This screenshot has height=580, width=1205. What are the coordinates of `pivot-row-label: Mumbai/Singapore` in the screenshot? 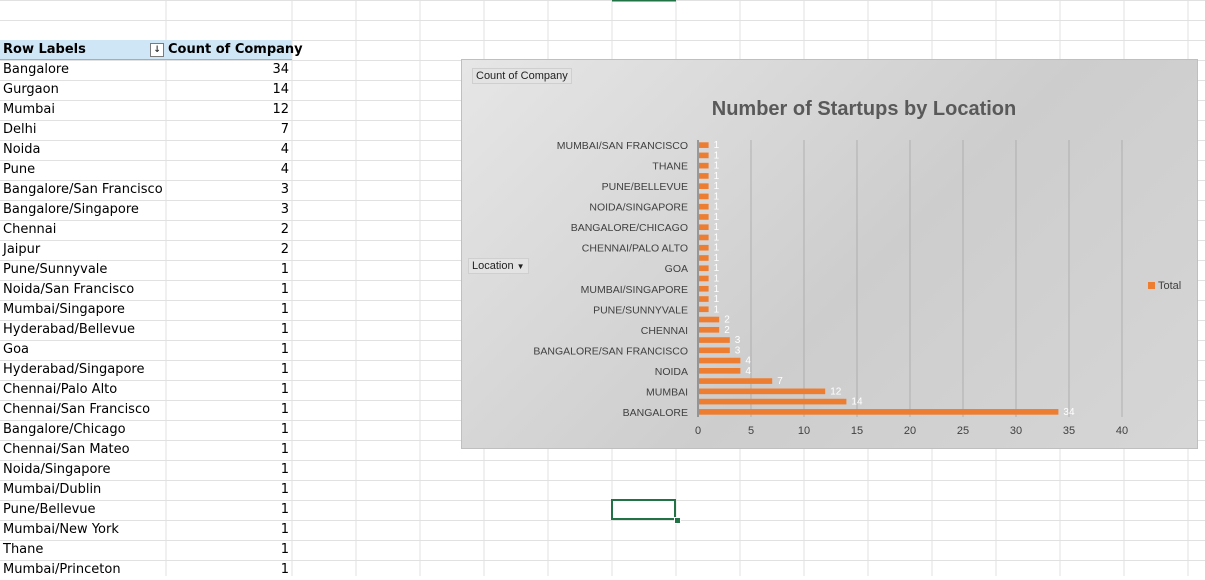 It's located at (64, 309).